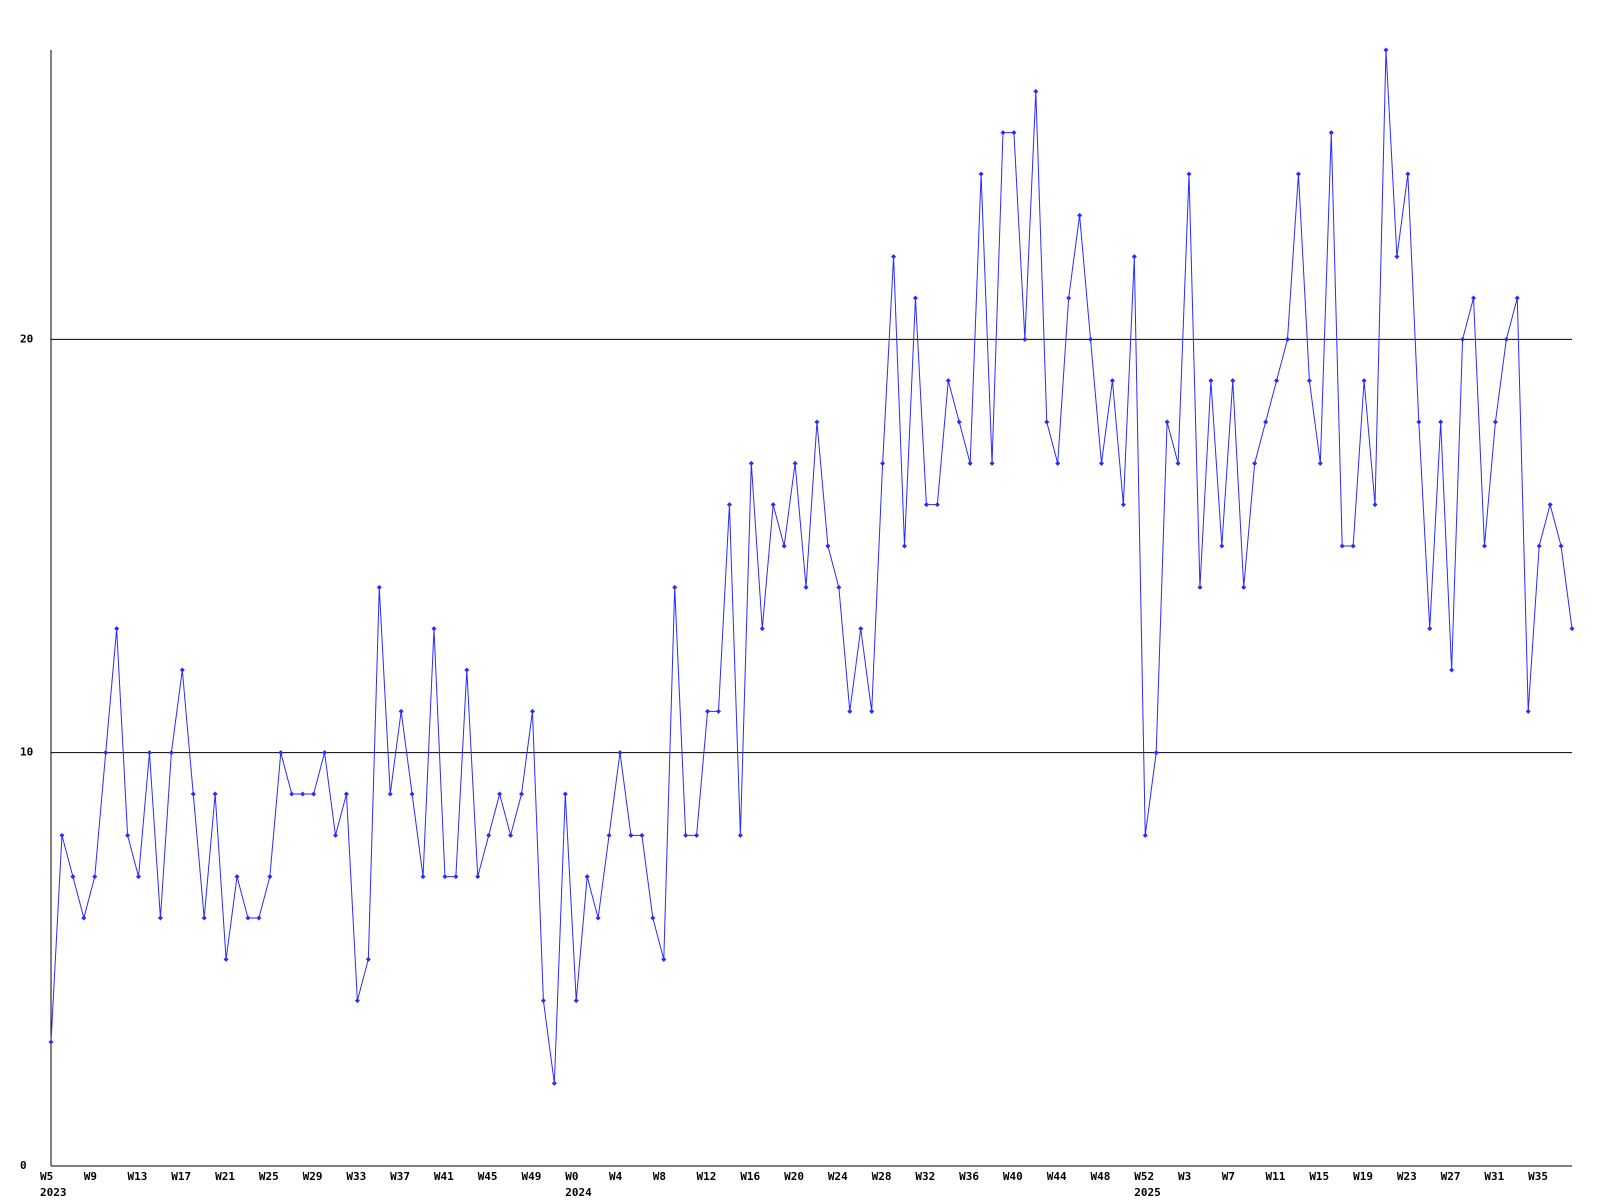  Describe the element at coordinates (1228, 1176) in the screenshot. I see `x-tick-label: W7` at that location.